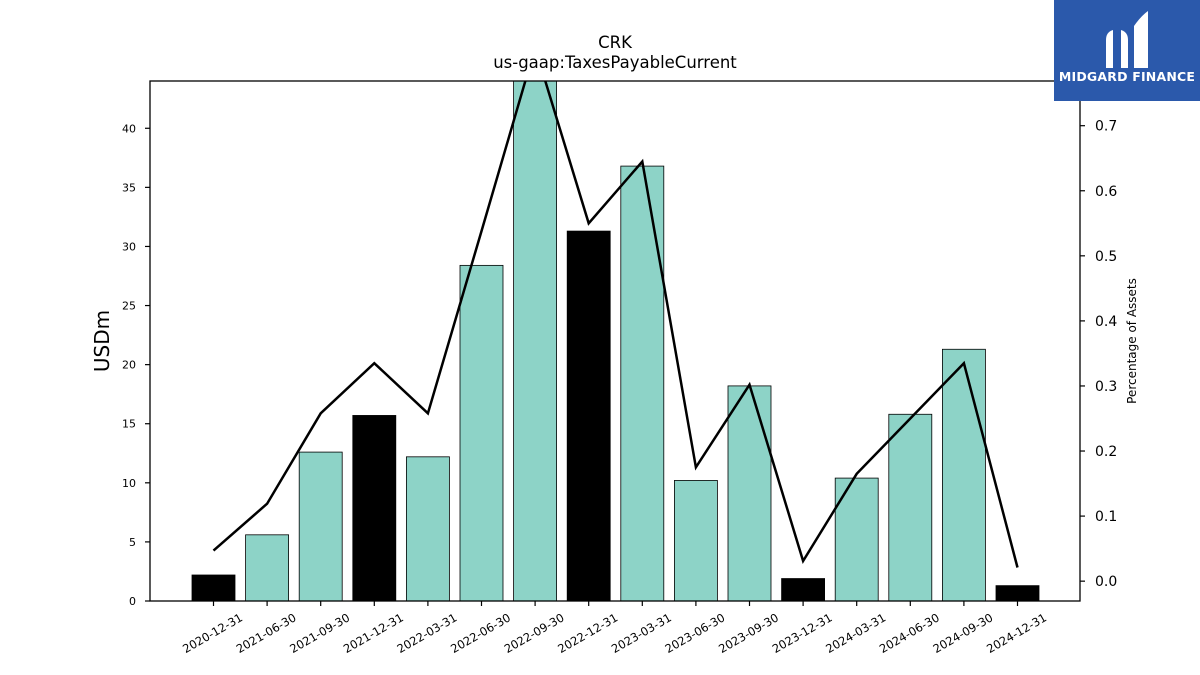 The width and height of the screenshot is (1200, 675). Describe the element at coordinates (909, 633) in the screenshot. I see `x-tick-label: 2024-06-30` at that location.